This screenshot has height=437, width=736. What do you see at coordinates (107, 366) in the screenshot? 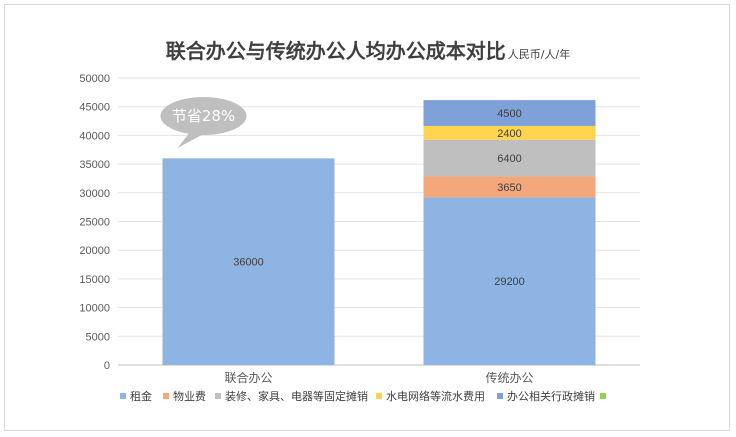
I see `y-tick-label: 0` at bounding box center [107, 366].